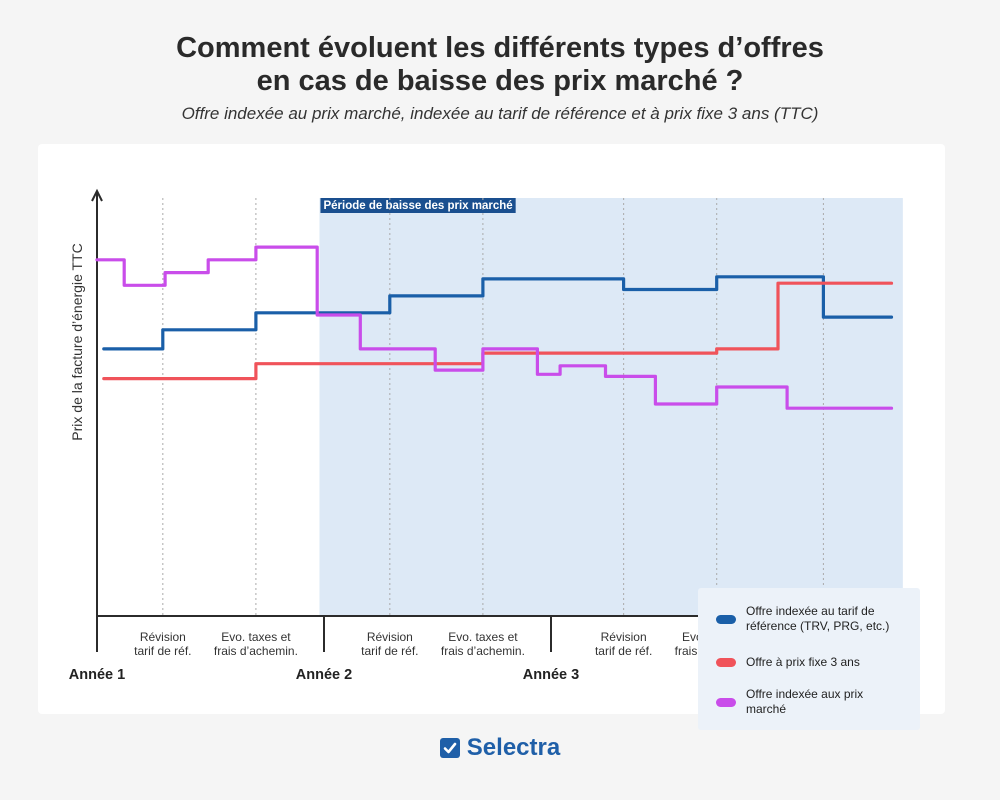  I want to click on year-tick-label: Année 1, so click(97, 675).